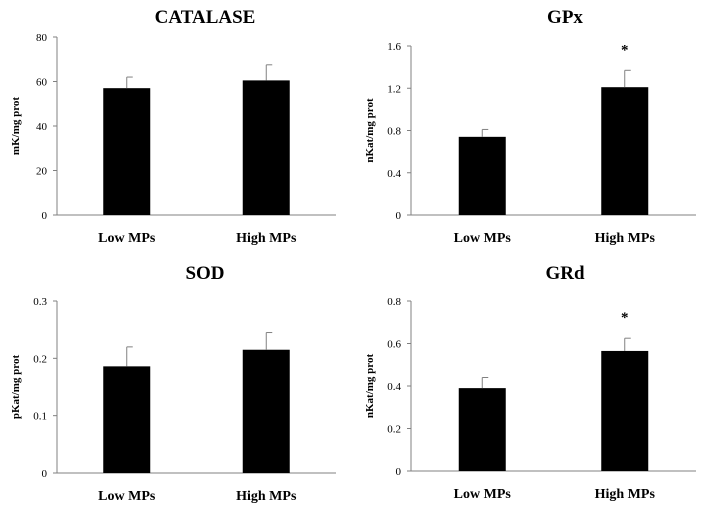 The image size is (720, 509). What do you see at coordinates (565, 17) in the screenshot?
I see `chart-title: GPx` at bounding box center [565, 17].